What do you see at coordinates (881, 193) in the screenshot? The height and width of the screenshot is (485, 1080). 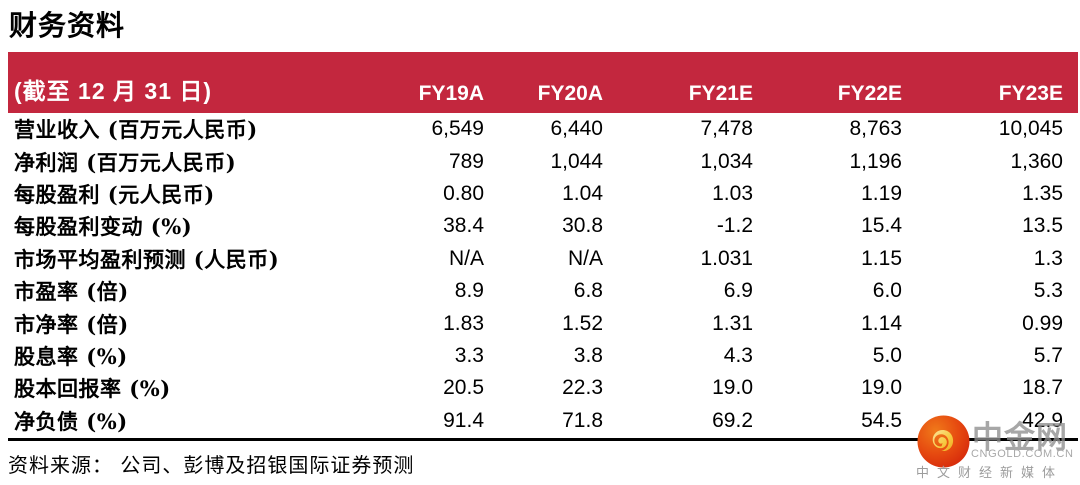 I see `row-value: 1.19` at bounding box center [881, 193].